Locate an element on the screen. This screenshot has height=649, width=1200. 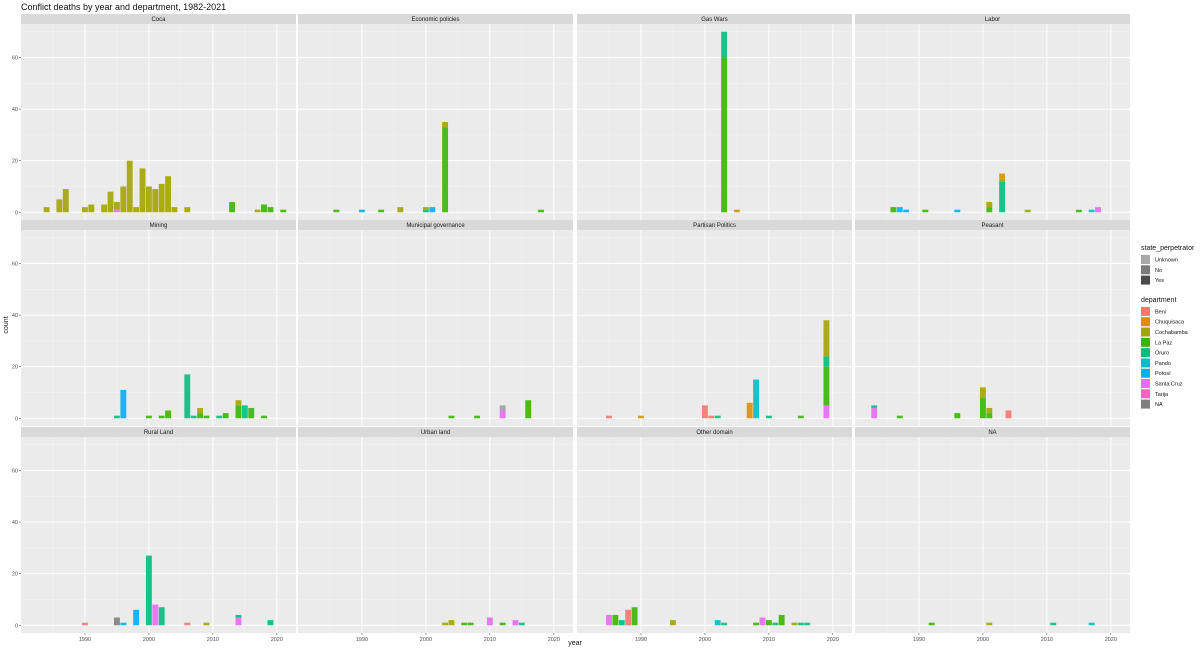
bar-2016 is located at coordinates (251, 413).